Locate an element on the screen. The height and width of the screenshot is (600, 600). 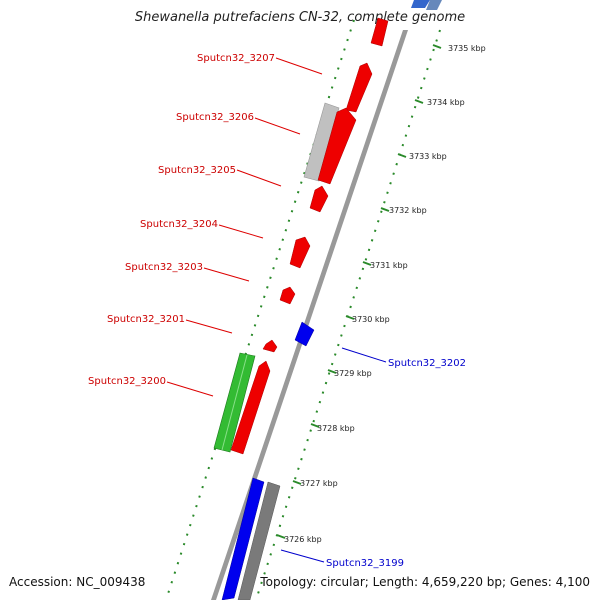
tick-label-3732: 3732 kbp is located at coordinates (408, 210).